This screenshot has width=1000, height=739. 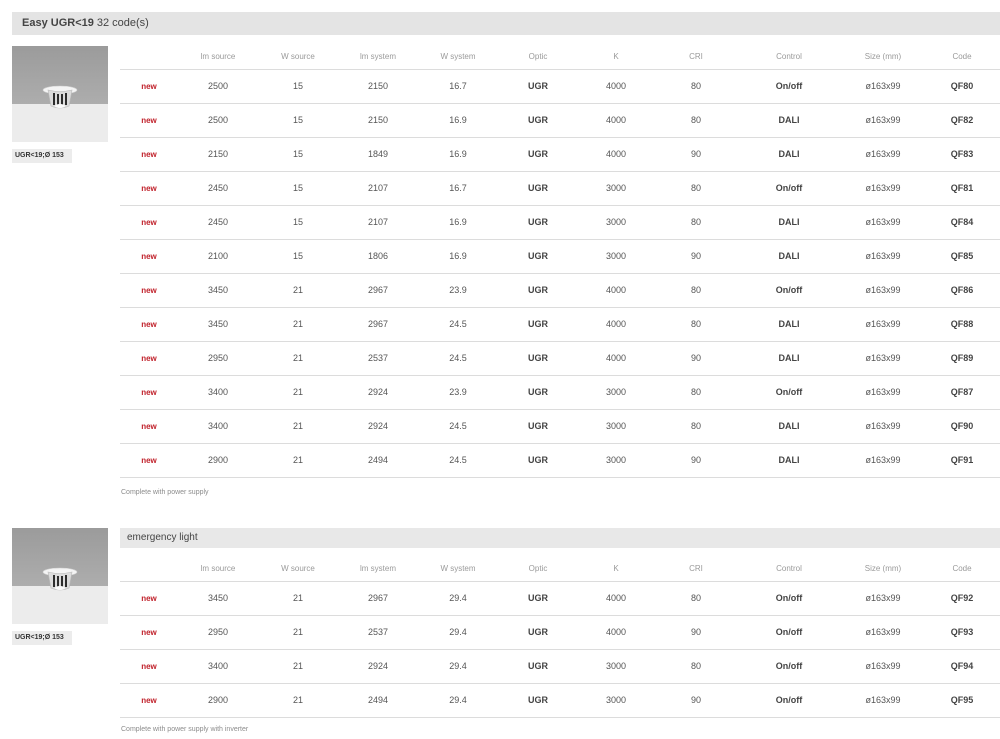 What do you see at coordinates (789, 188) in the screenshot?
I see `control-cell: On/off` at bounding box center [789, 188].